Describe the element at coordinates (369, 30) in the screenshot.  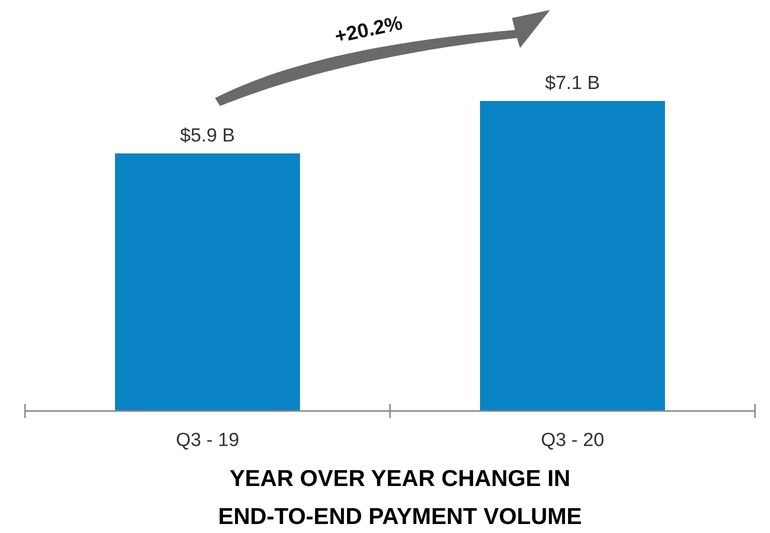
I see `text: +20.2%` at that location.